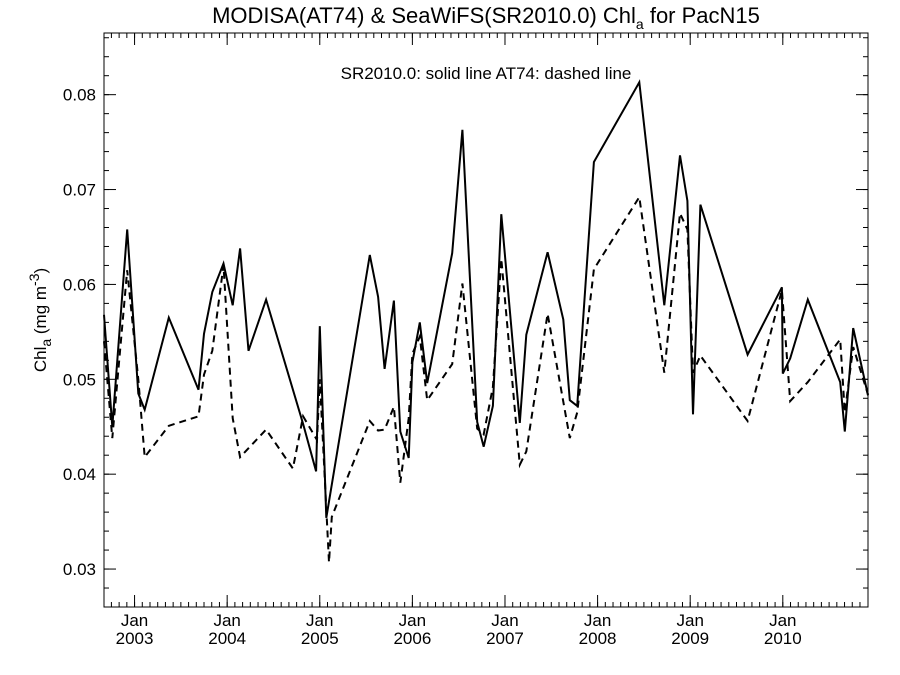 Image resolution: width=900 pixels, height=675 pixels. I want to click on y-tick-label: 0.04, so click(79, 474).